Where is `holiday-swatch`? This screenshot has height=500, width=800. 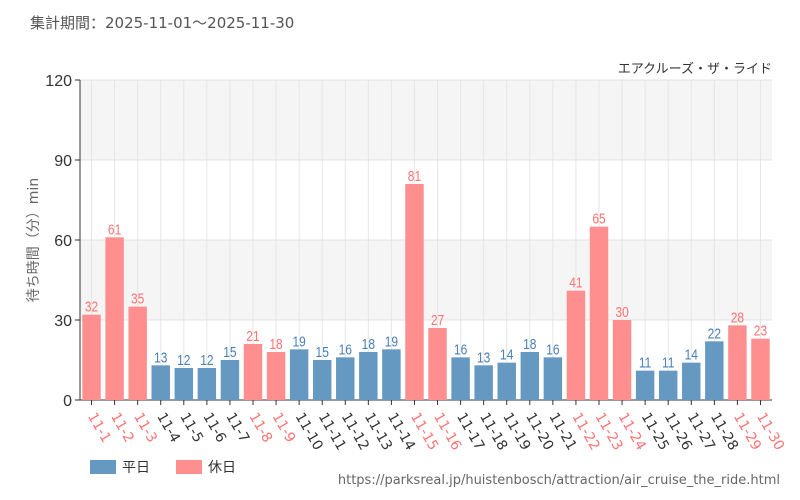 holiday-swatch is located at coordinates (189, 467).